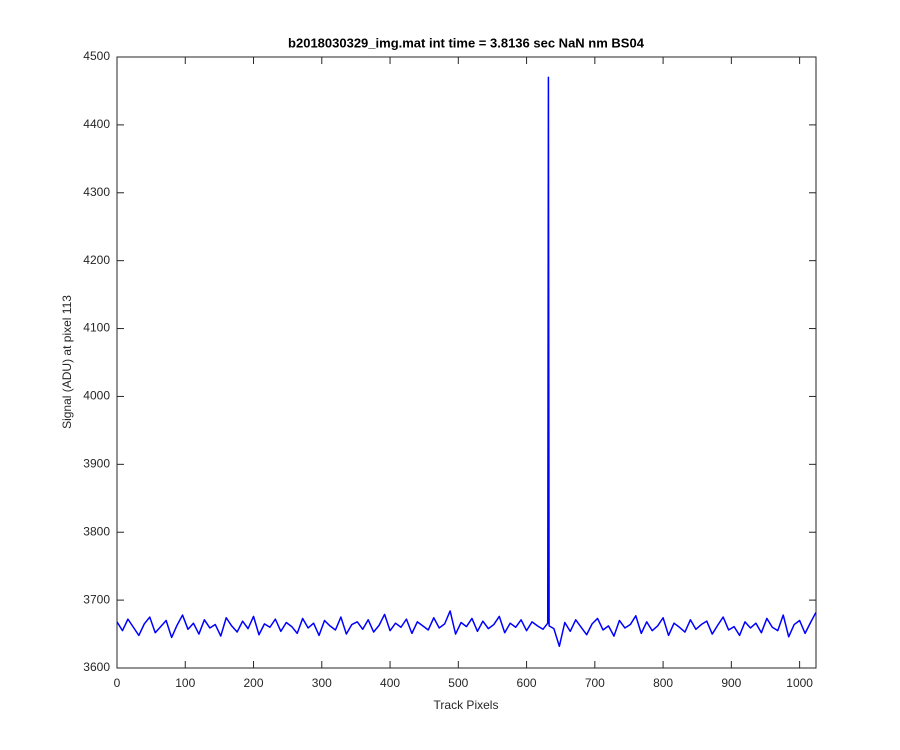 This screenshot has height=750, width=900. What do you see at coordinates (595, 683) in the screenshot?
I see `x-tick-label: 700` at bounding box center [595, 683].